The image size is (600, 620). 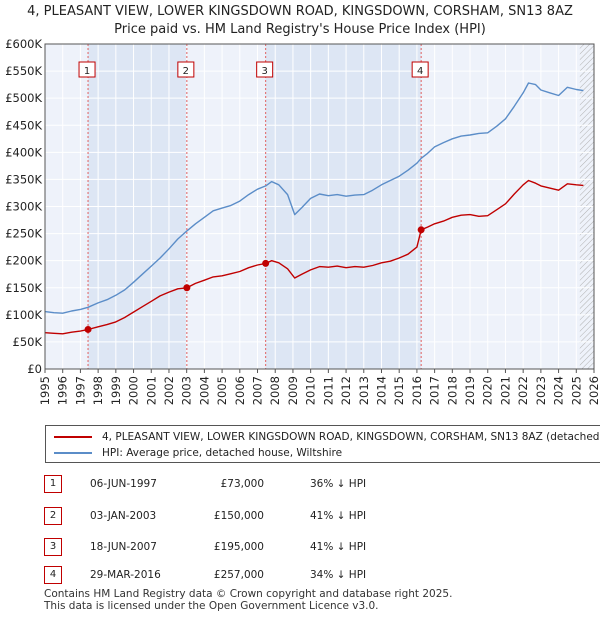 What do you see at coordinates (45, 390) in the screenshot?
I see `x-tick-label: 1995` at bounding box center [45, 390].